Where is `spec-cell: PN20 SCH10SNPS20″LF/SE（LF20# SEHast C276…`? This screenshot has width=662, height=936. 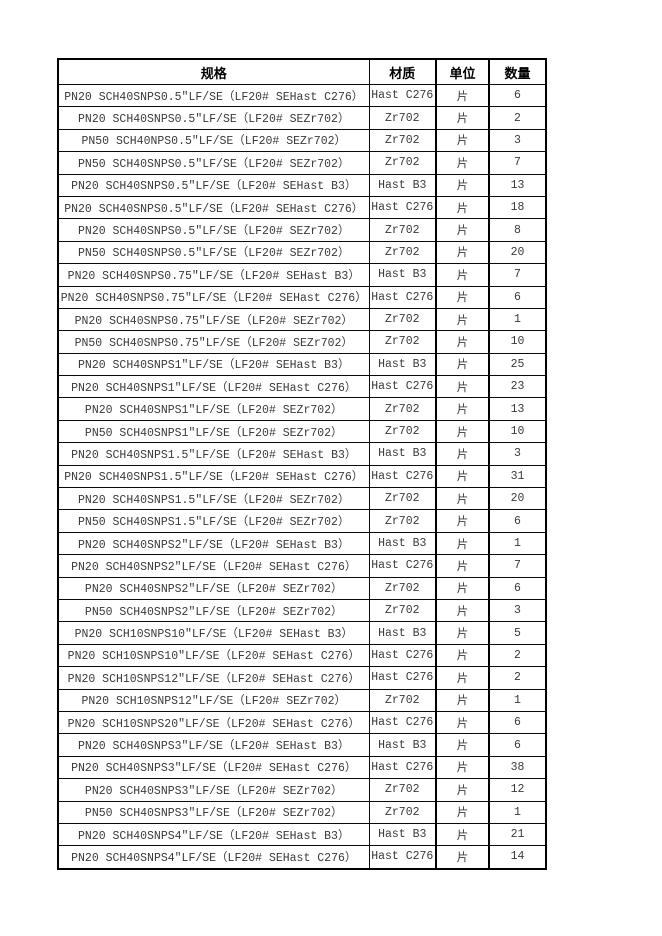
spec-cell: PN20 SCH10SNPS20″LF/SE（LF20# SEHast C276… is located at coordinates (213, 722).